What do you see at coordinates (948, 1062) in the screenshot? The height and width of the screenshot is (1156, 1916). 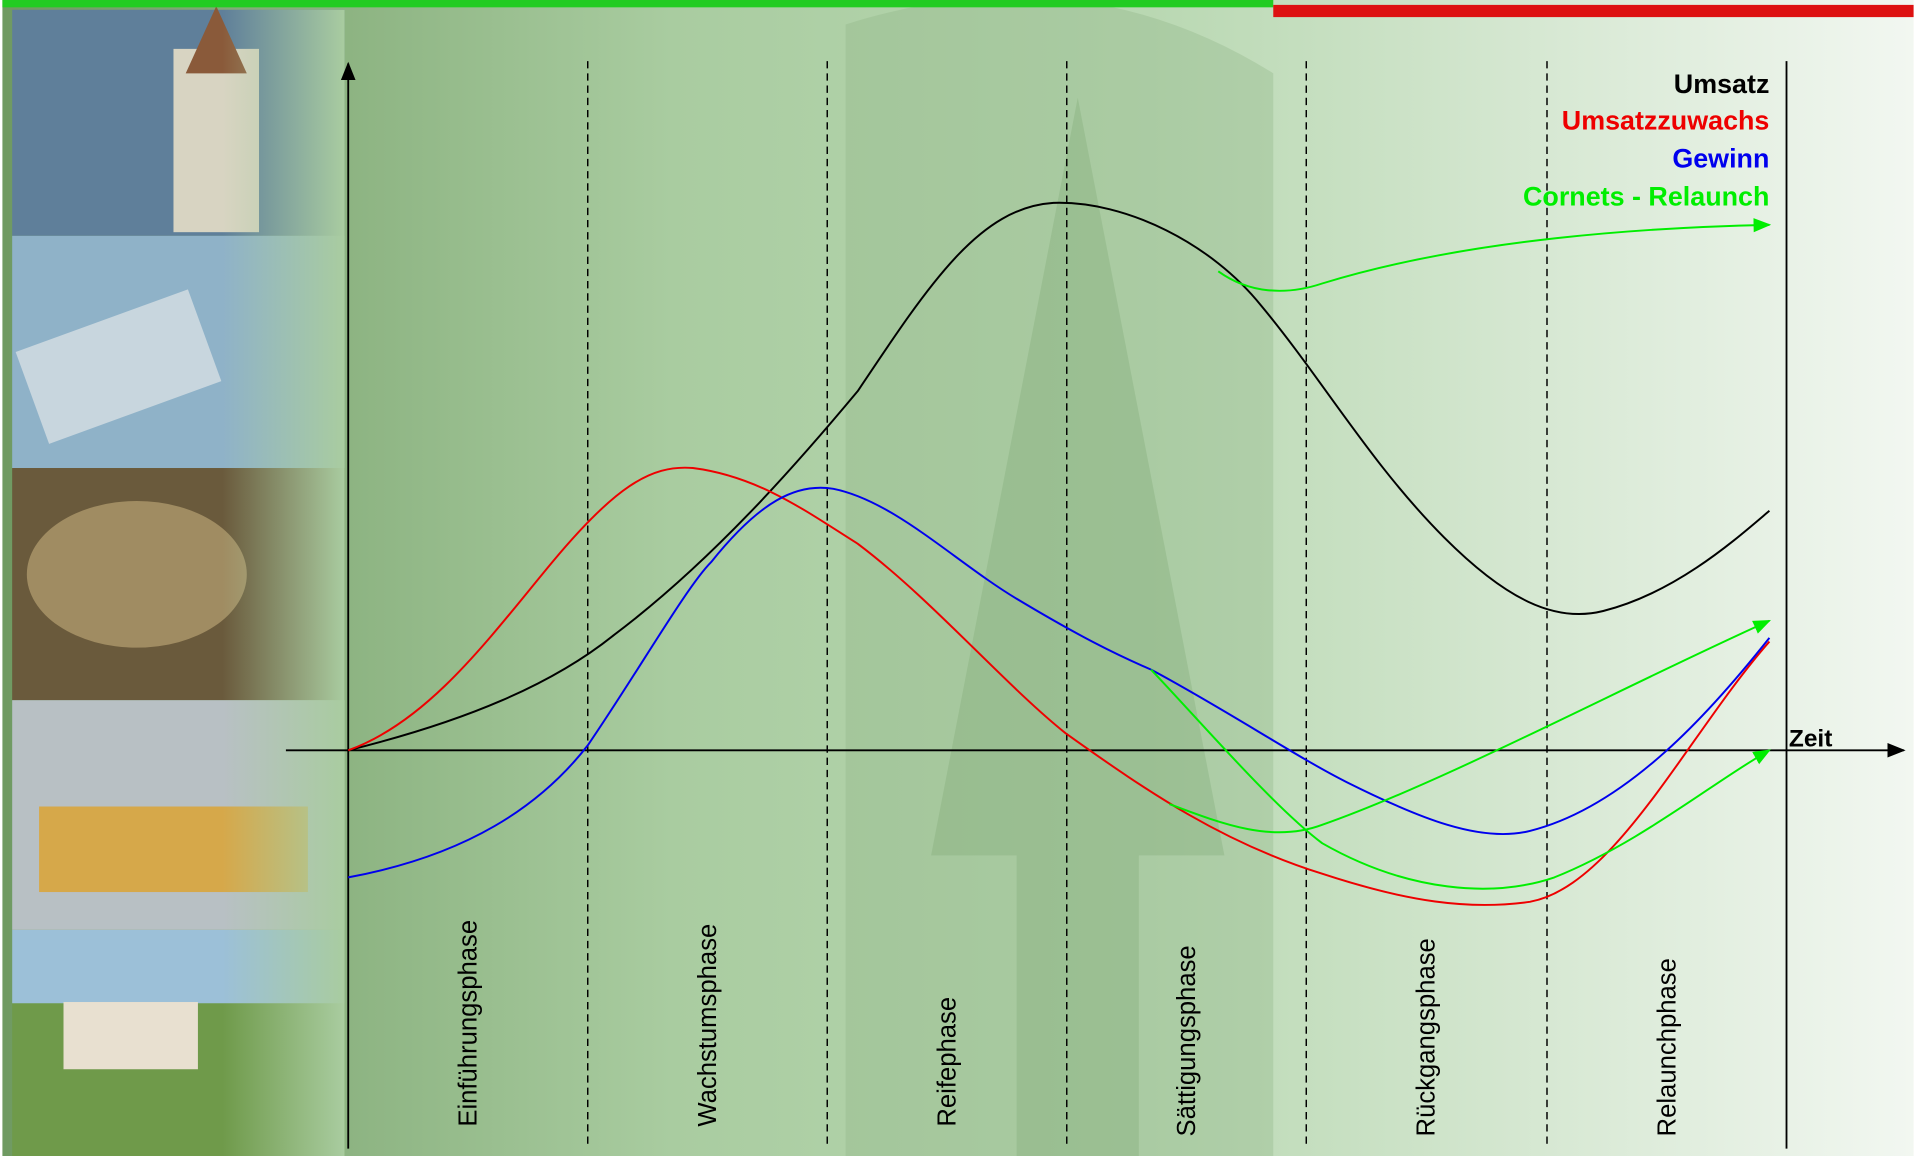 I see `phase-label: Reifephase` at bounding box center [948, 1062].